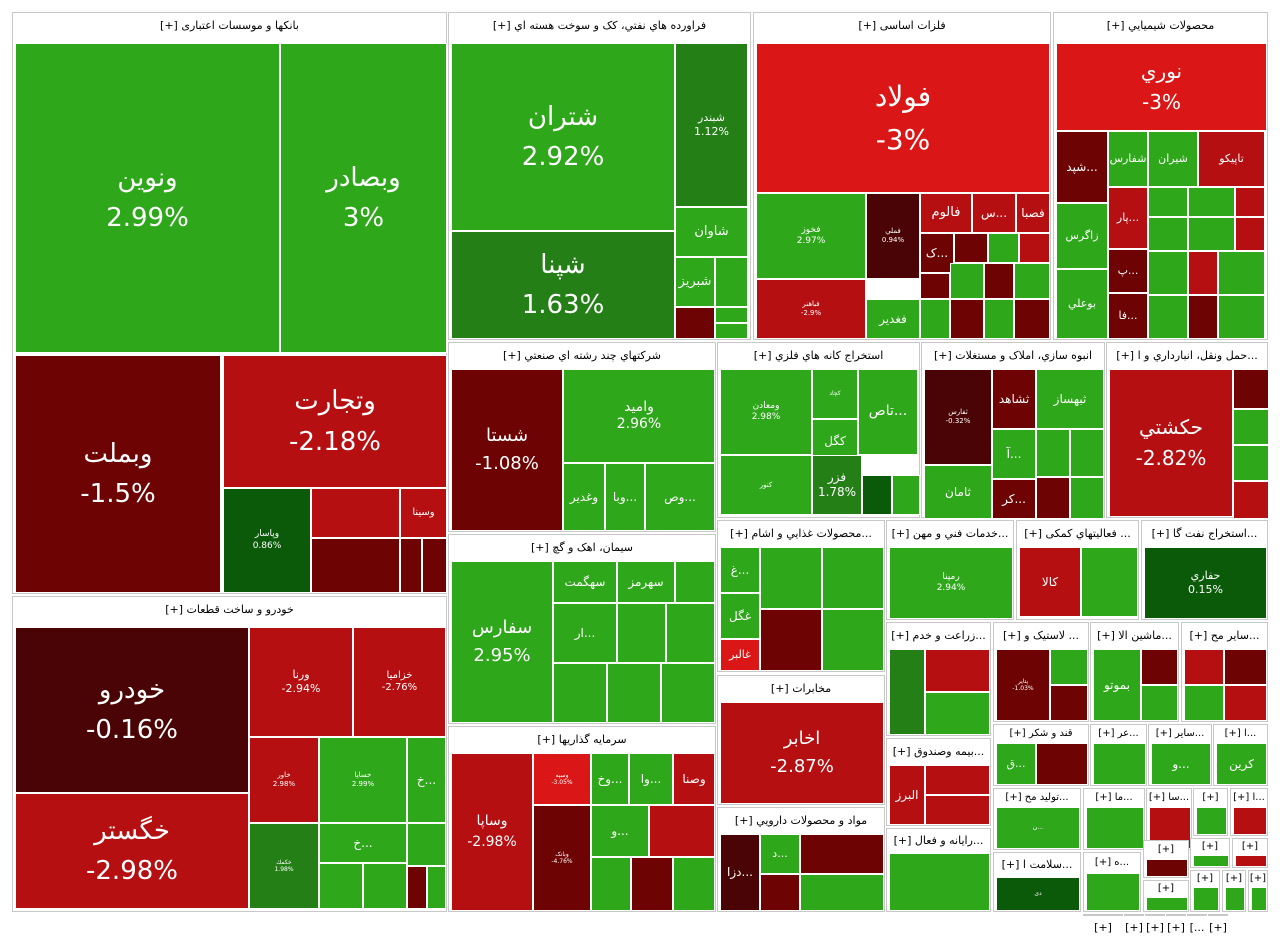 The height and width of the screenshot is (941, 1280). What do you see at coordinates (902, 25) in the screenshot?
I see `sector-title: فلزات اساسی [+]` at bounding box center [902, 25].